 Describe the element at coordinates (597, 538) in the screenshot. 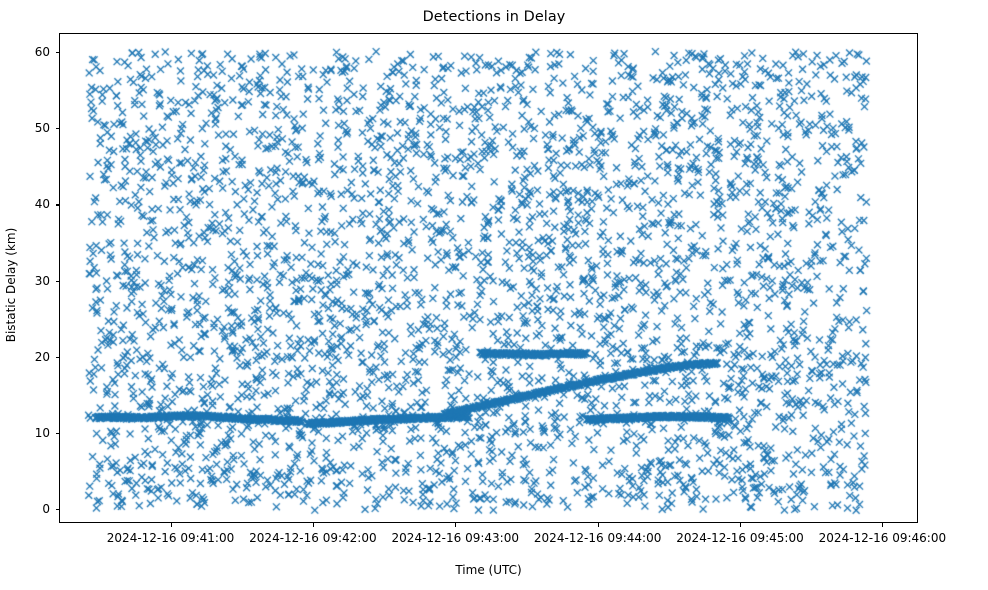

I see `x-tick-label: 2024-12-16 09:44:00` at that location.